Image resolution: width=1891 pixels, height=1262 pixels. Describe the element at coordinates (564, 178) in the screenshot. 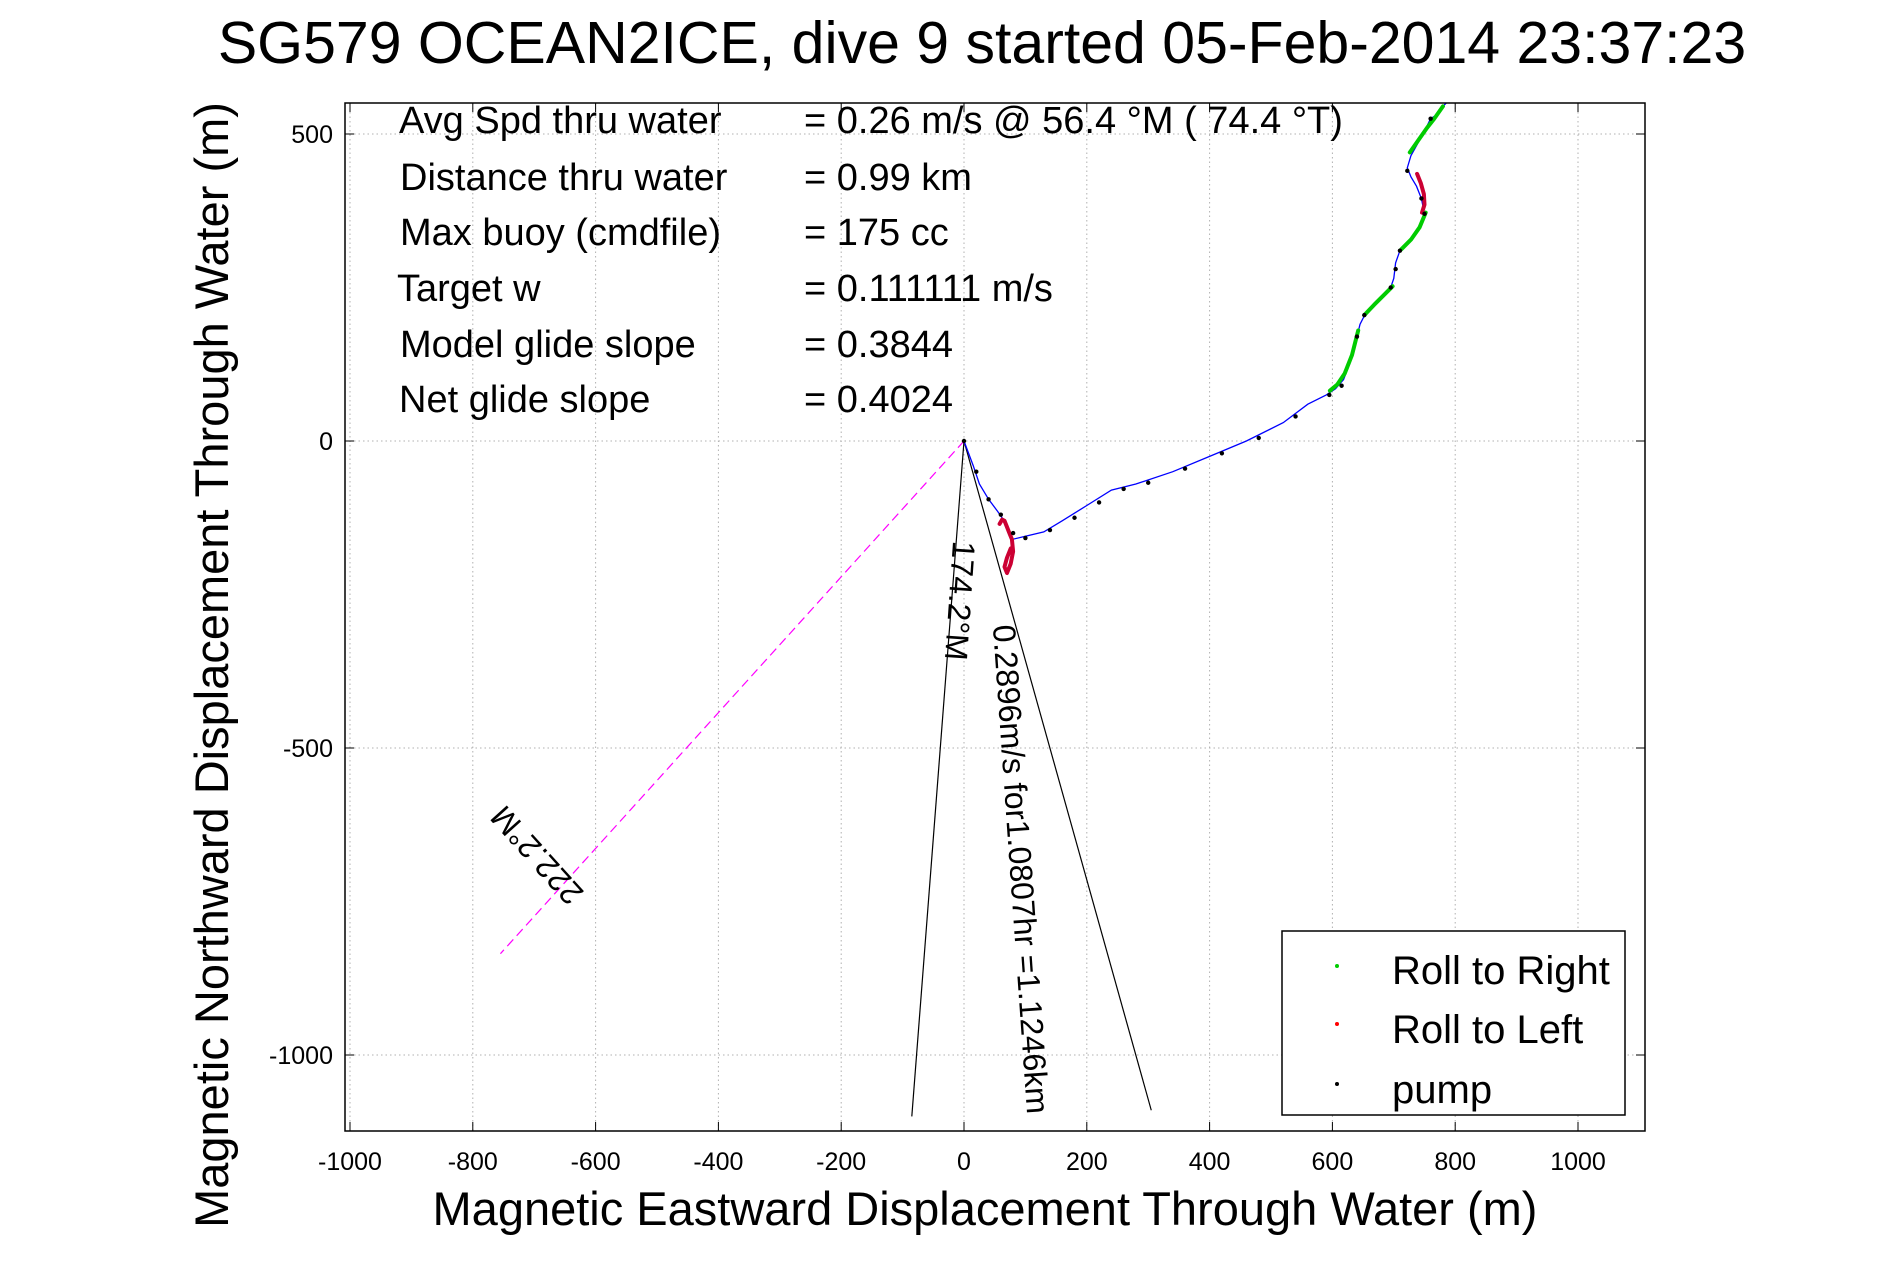

I see `stat-label: Distance thru water` at that location.